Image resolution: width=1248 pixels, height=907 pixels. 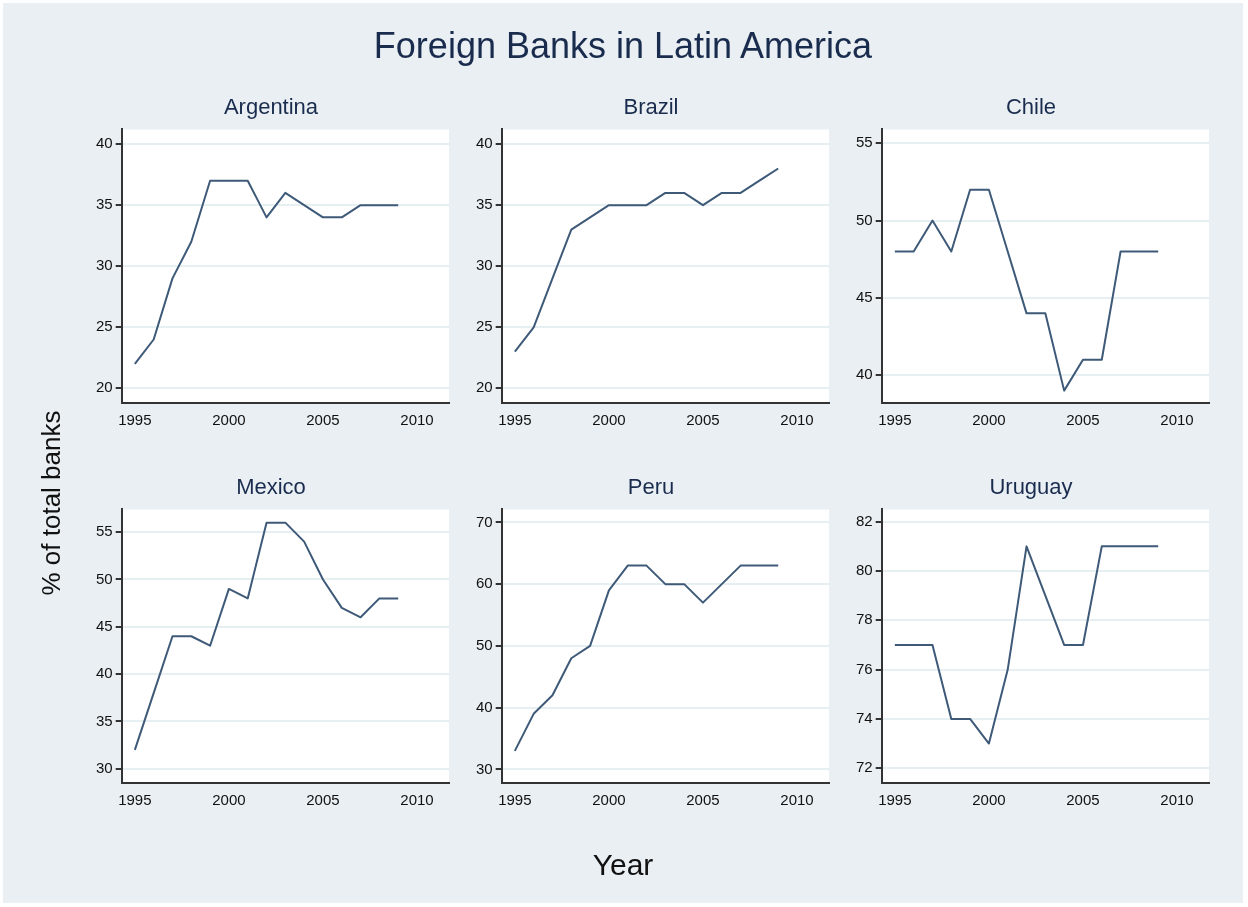 What do you see at coordinates (1031, 107) in the screenshot?
I see `chart-title: Chile` at bounding box center [1031, 107].